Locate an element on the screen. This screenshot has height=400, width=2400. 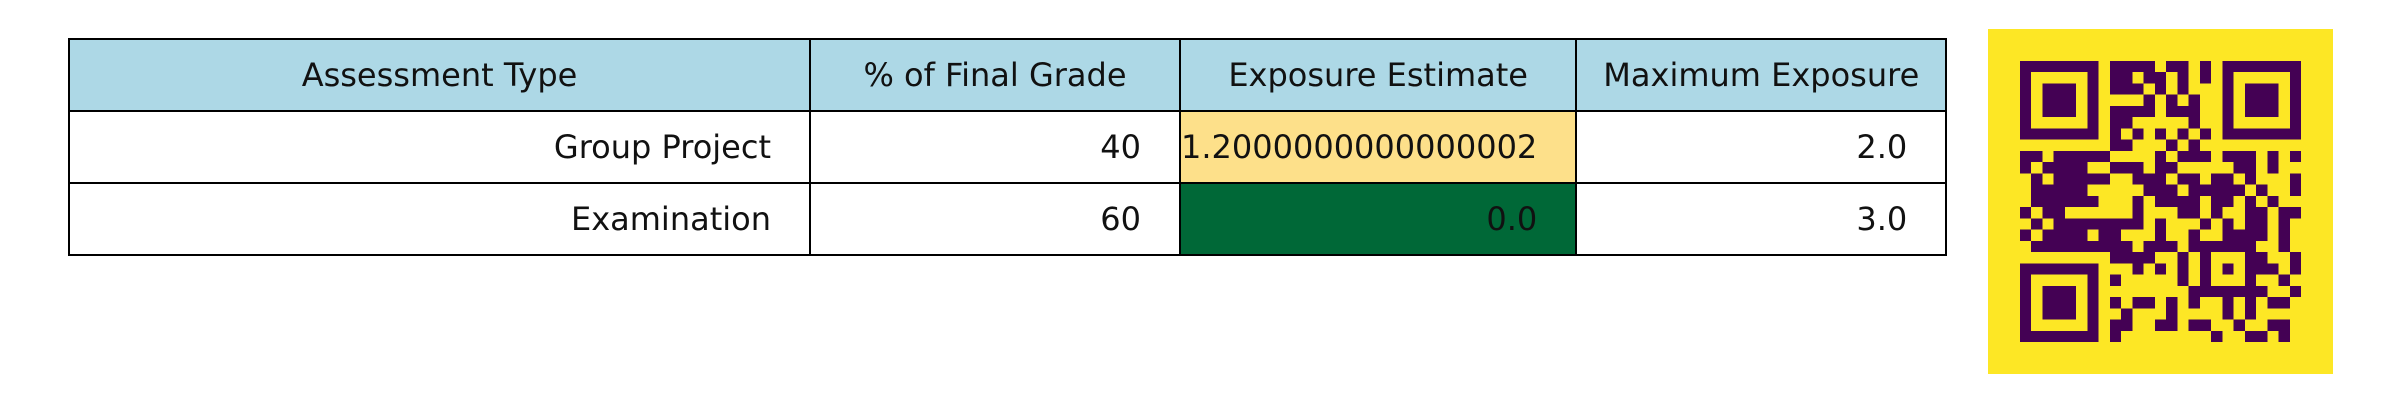
cell-exposure-estimate: 1.2000000000000002 is located at coordinates (1378, 147).